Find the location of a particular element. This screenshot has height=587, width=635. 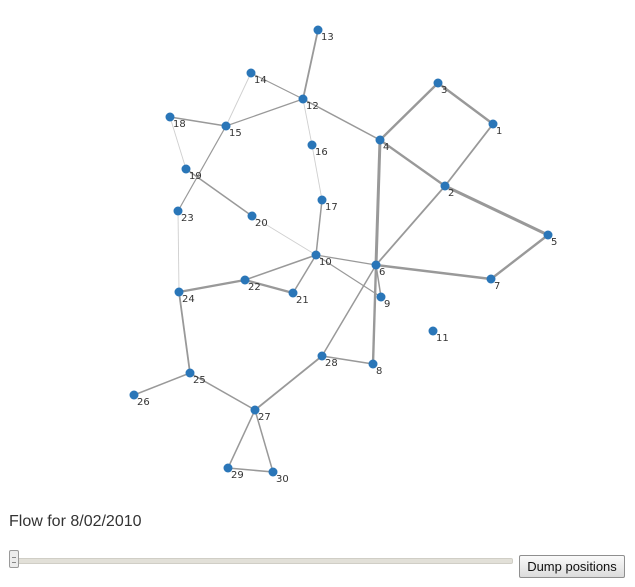

node-label-13: 13 is located at coordinates (327, 37).